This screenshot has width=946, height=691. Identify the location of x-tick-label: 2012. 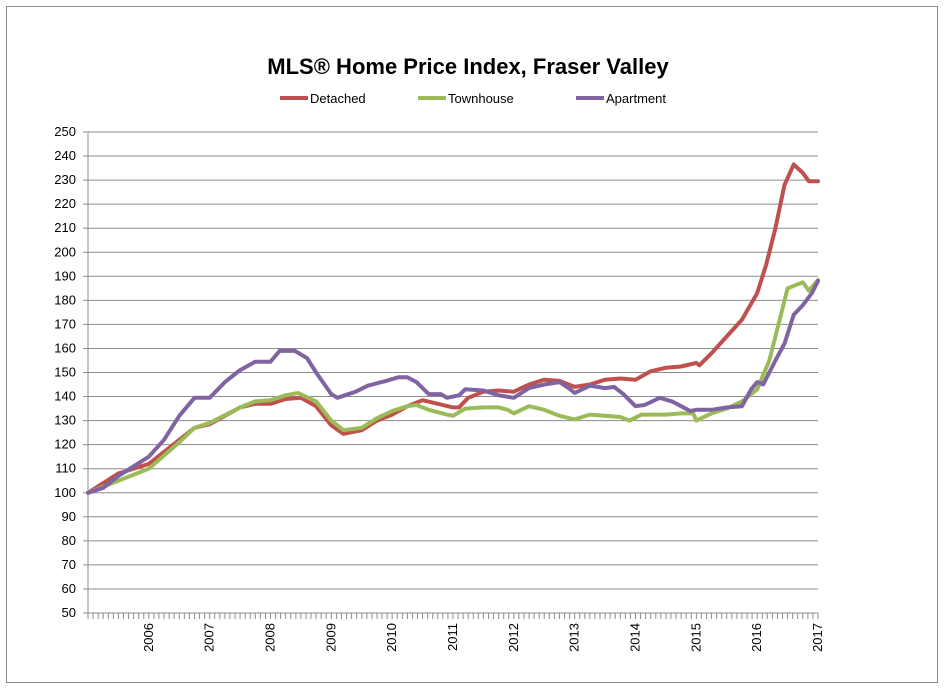
(513, 637).